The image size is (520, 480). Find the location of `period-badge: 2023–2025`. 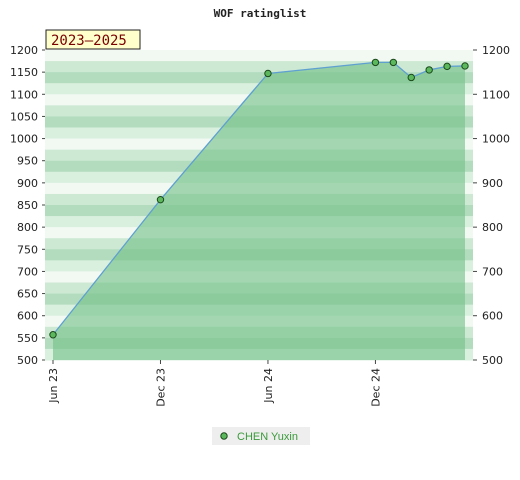

period-badge: 2023–2025 is located at coordinates (93, 39).